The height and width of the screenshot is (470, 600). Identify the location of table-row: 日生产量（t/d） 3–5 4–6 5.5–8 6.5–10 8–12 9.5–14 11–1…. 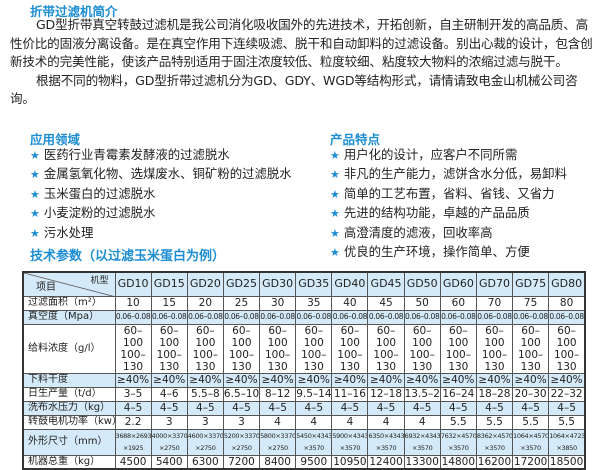
(304, 394).